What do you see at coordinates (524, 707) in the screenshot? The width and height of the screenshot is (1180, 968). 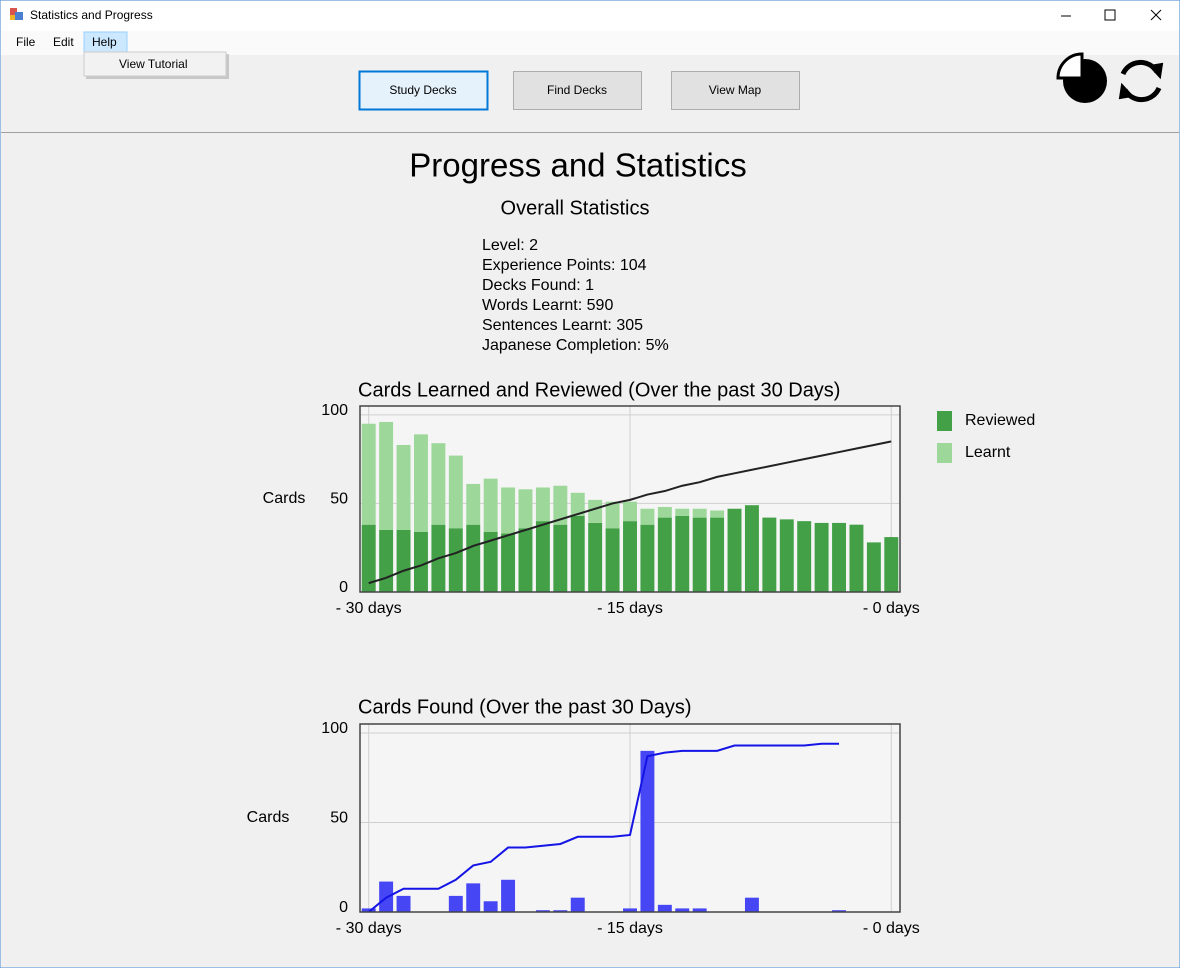 I see `chart-title: Cards Found (Over the past 30 Days)` at bounding box center [524, 707].